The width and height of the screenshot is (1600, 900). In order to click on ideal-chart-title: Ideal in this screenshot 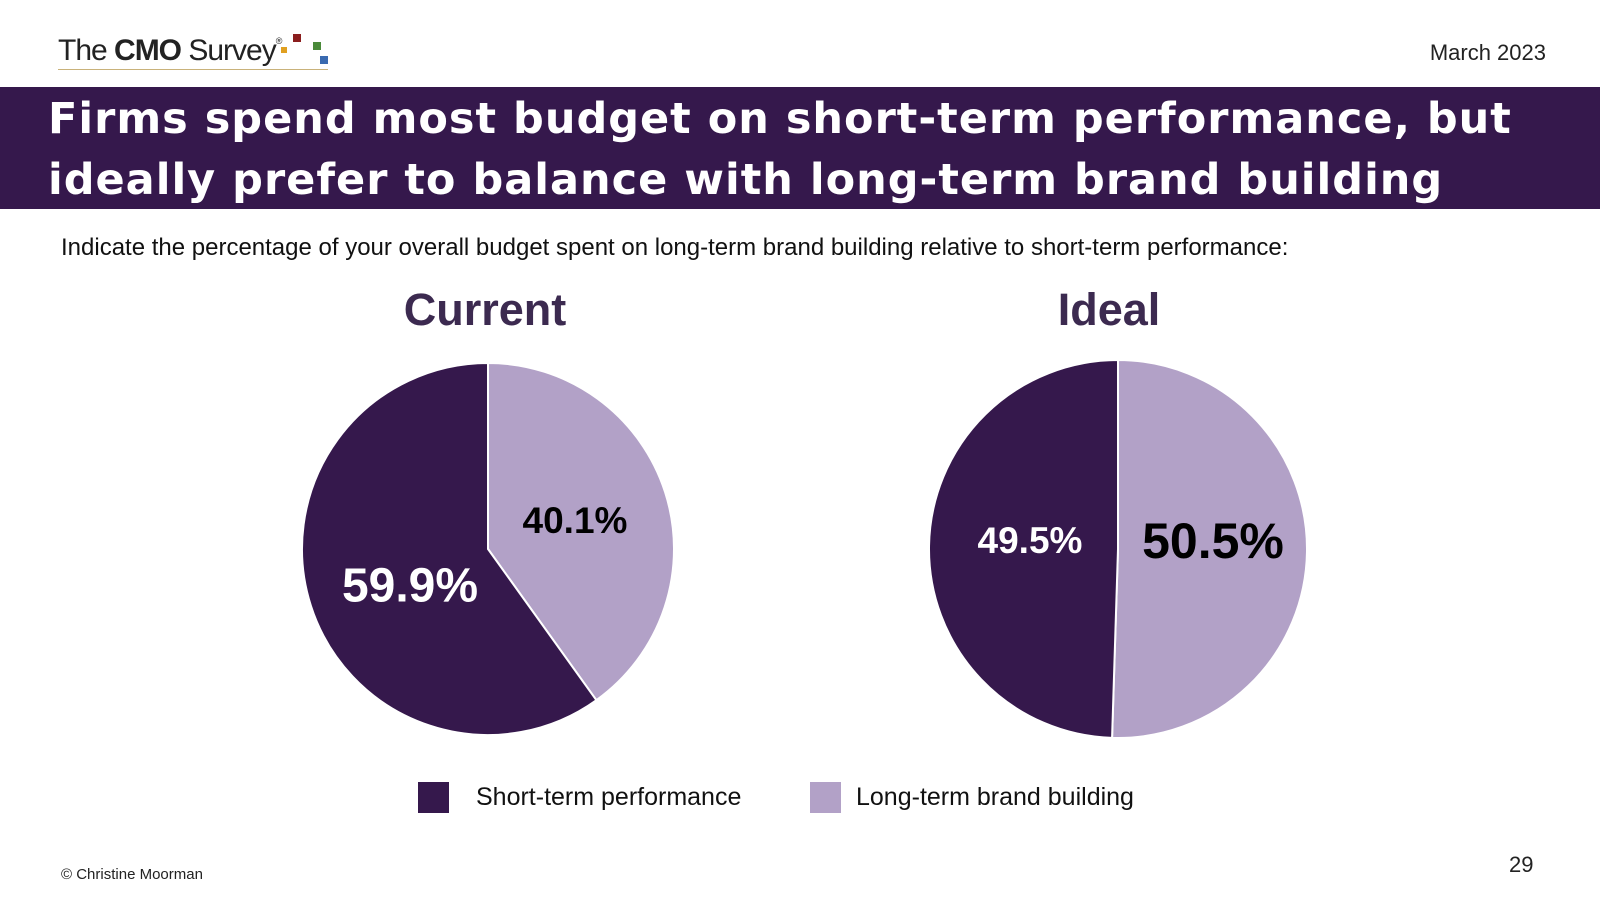, I will do `click(1109, 309)`.